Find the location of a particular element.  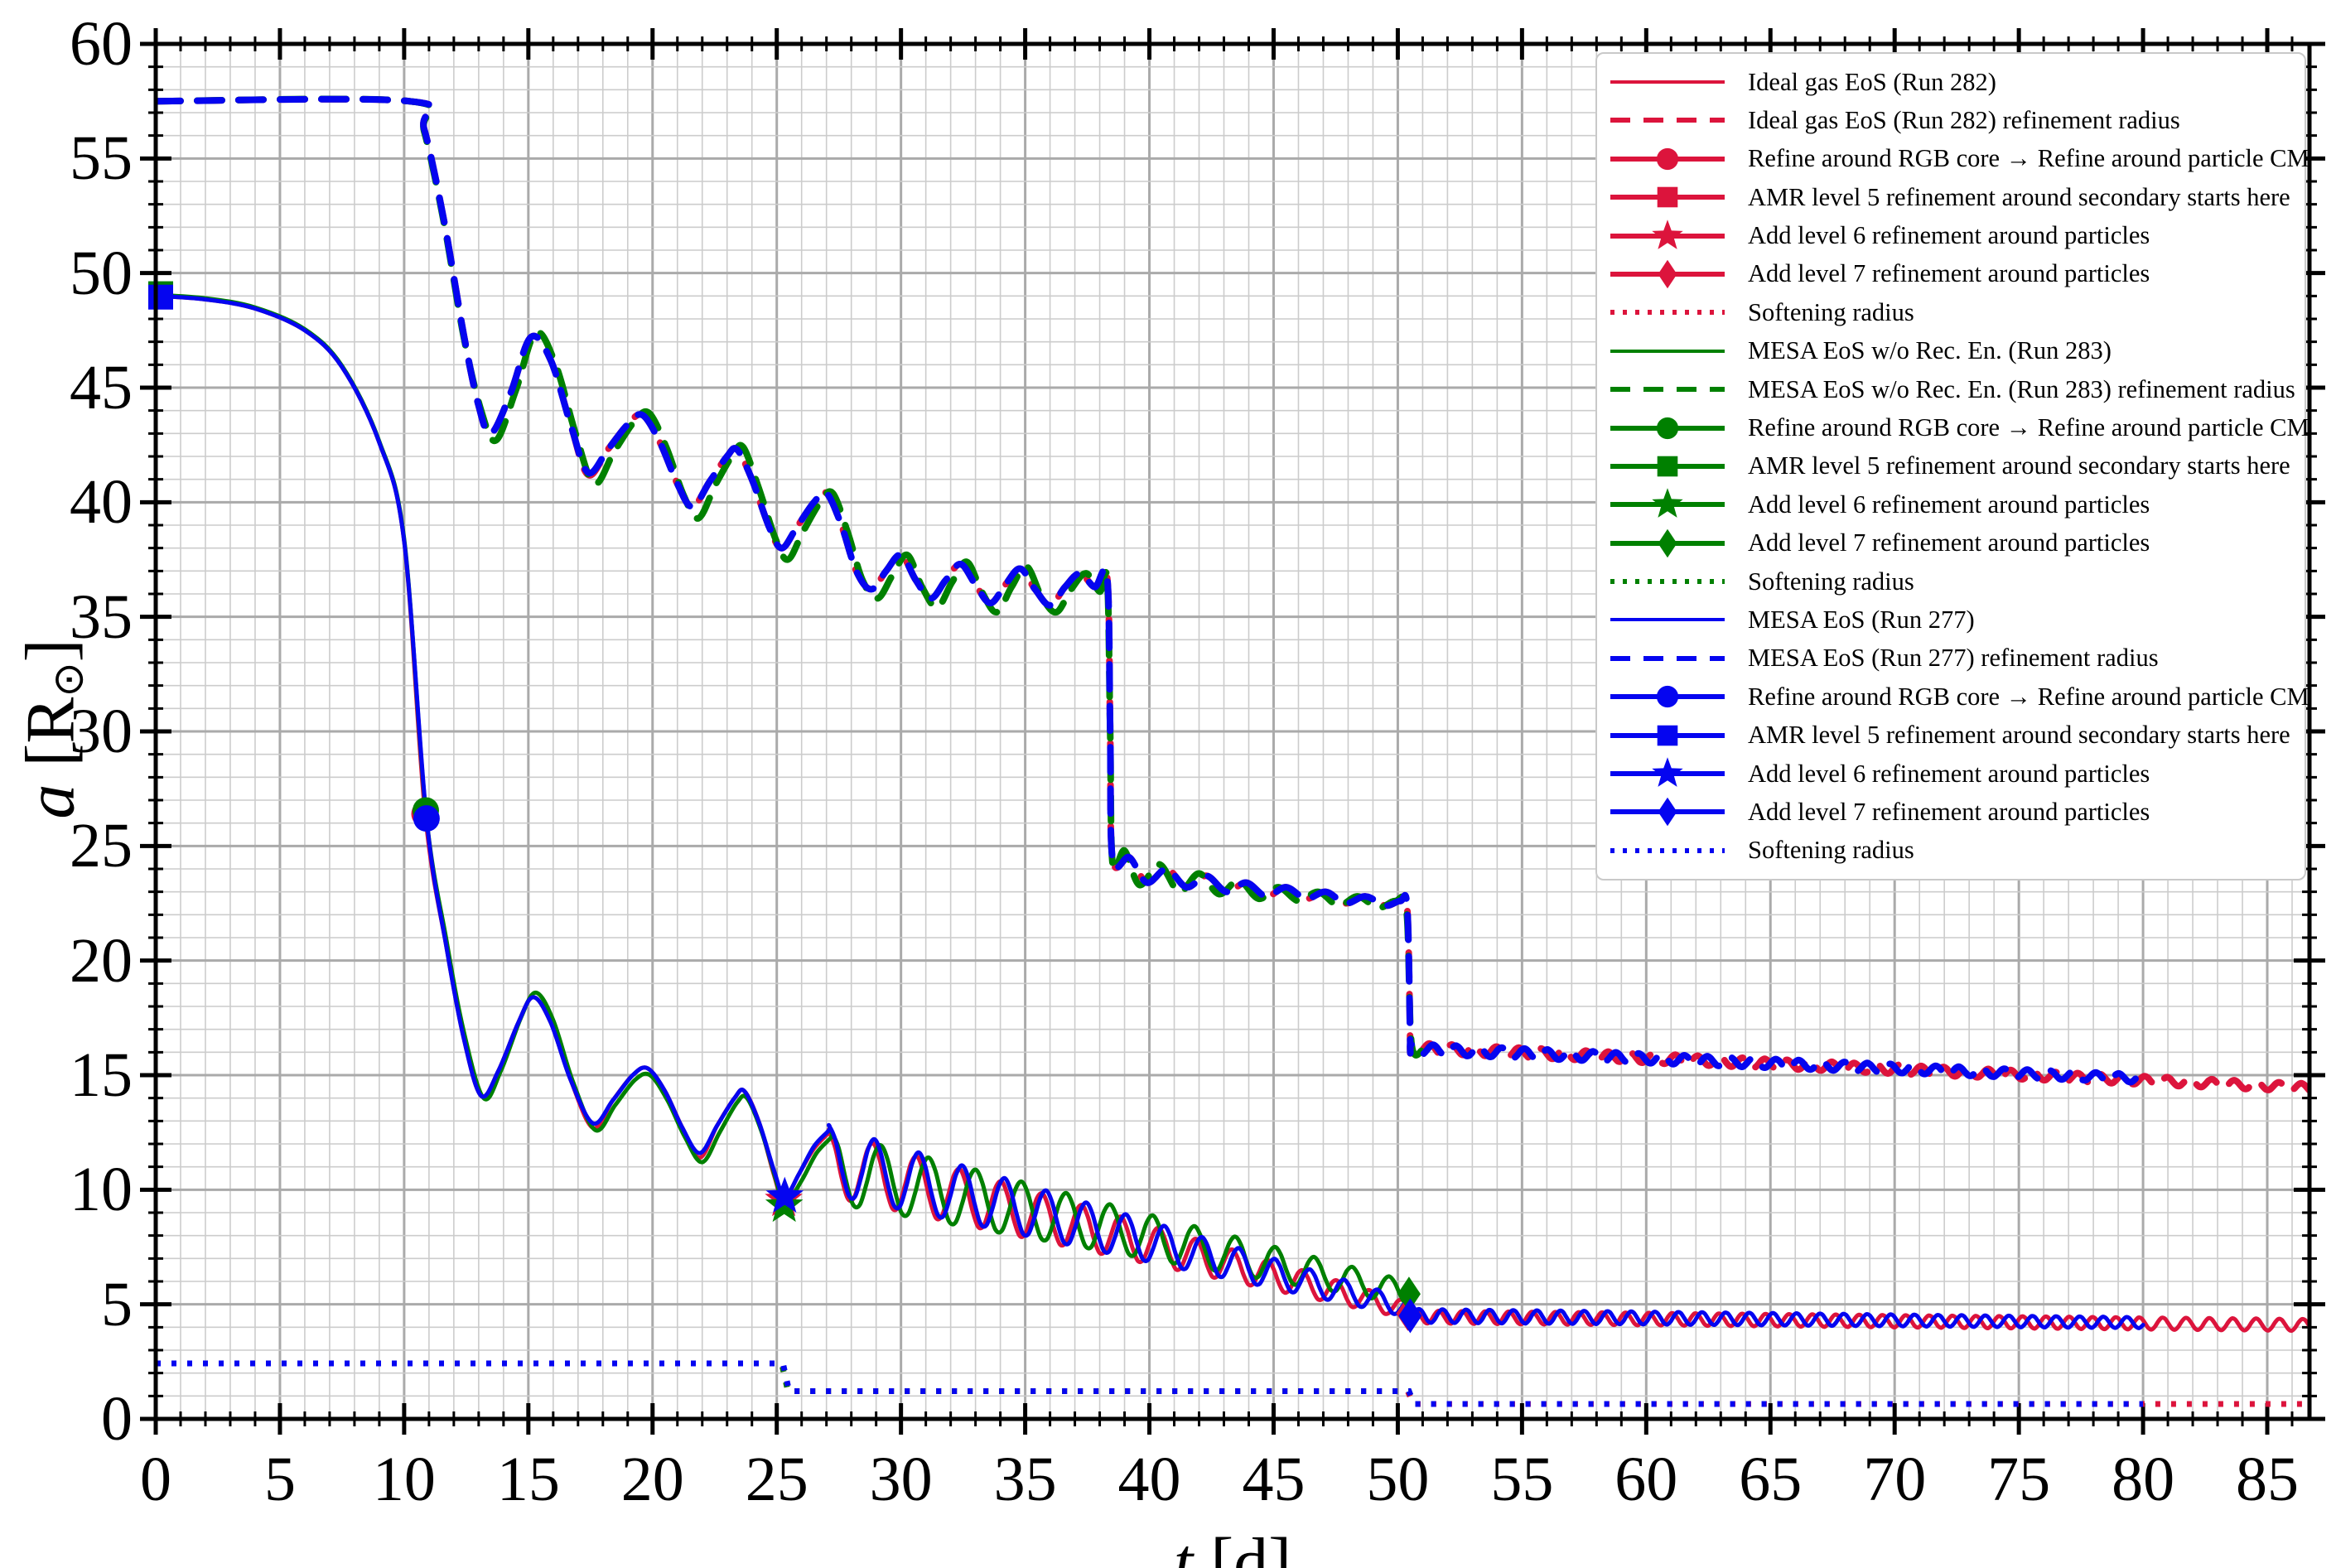

x-tick-label: 45 is located at coordinates (1274, 1479).